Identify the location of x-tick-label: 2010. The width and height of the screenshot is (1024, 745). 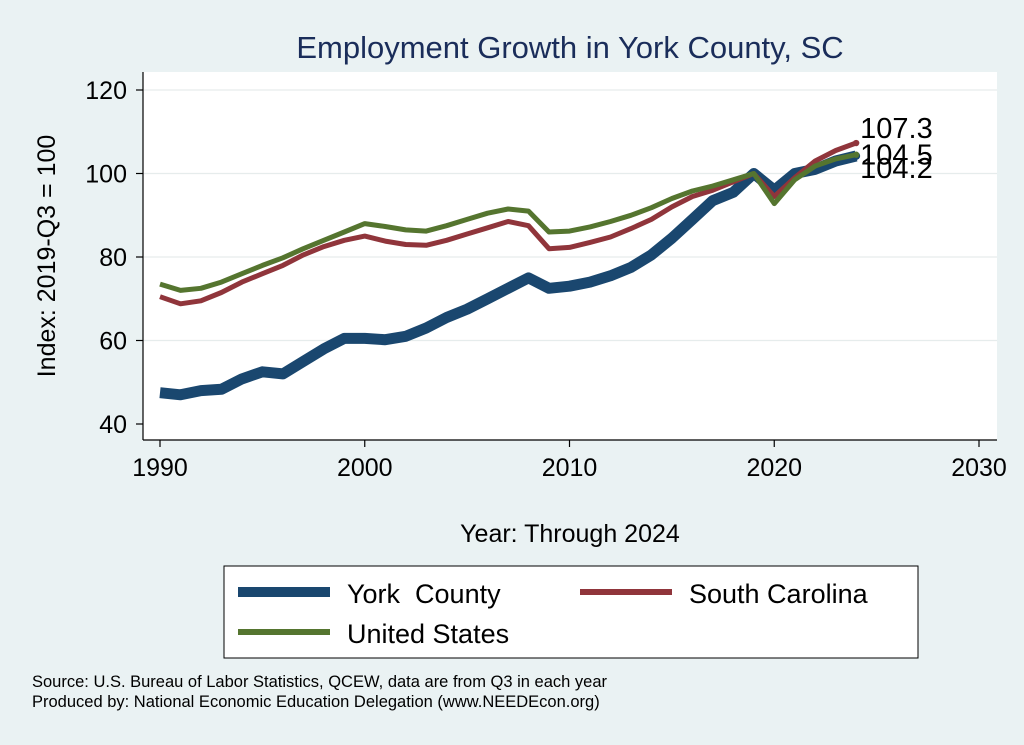
(570, 468).